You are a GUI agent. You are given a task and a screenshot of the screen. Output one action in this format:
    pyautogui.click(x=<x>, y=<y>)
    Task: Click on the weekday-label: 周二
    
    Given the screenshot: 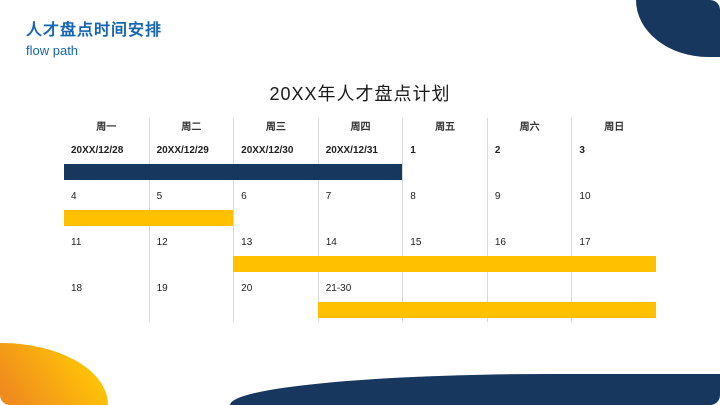 What is the action you would take?
    pyautogui.click(x=191, y=128)
    